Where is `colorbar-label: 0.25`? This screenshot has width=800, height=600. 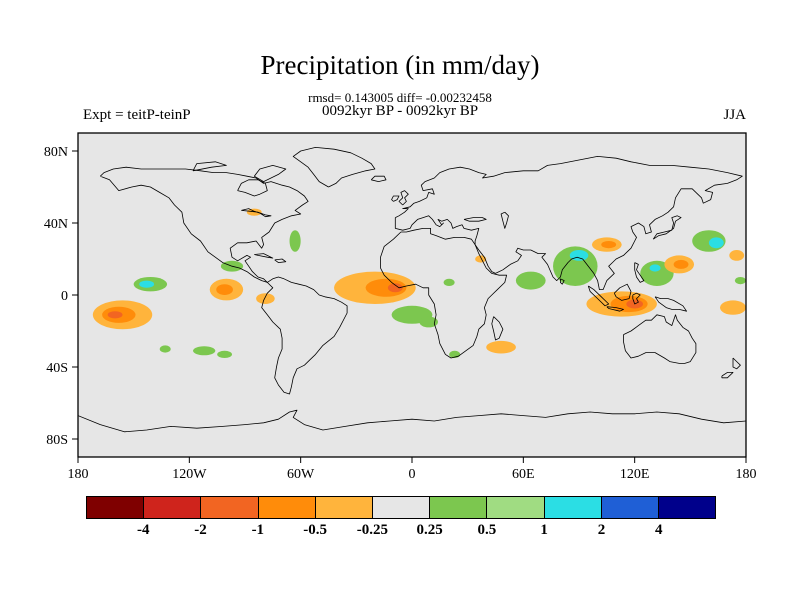
colorbar-label: 0.25 is located at coordinates (429, 530).